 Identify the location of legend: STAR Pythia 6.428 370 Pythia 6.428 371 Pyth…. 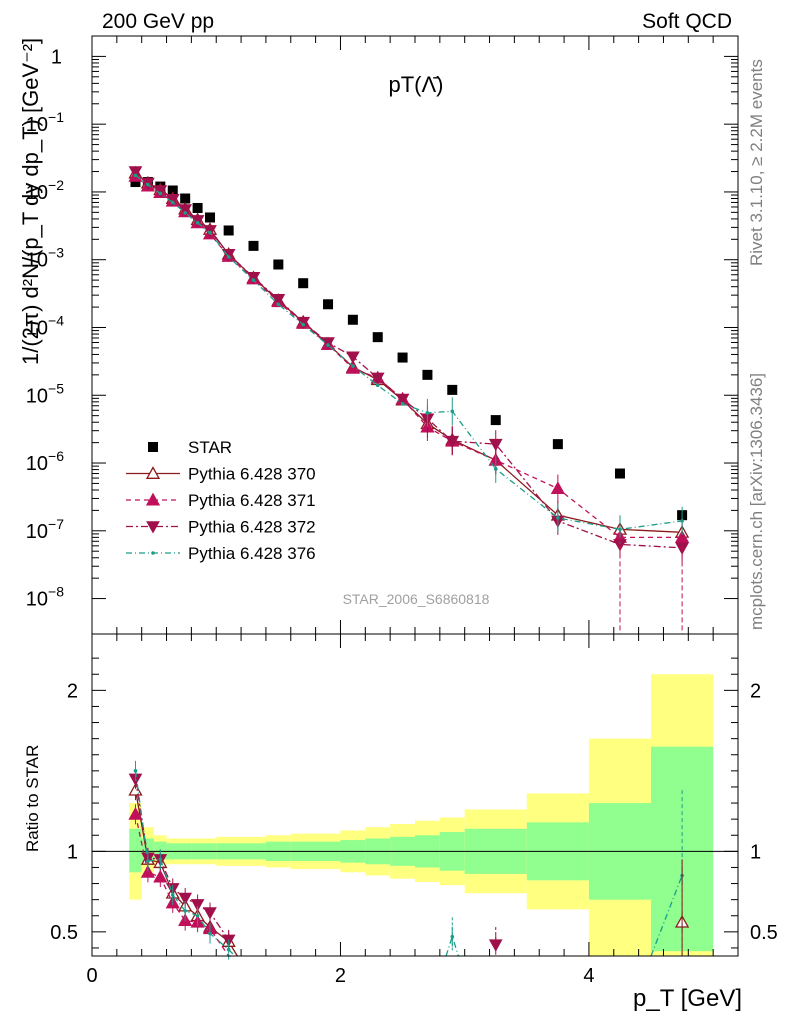
(221, 500).